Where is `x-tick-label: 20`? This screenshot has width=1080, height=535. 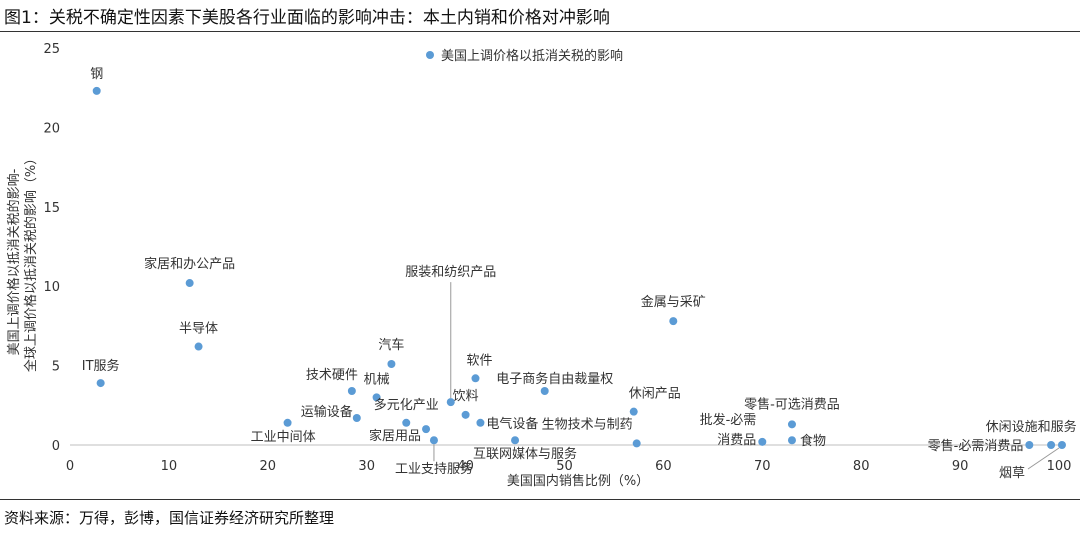
x-tick-label: 20 is located at coordinates (268, 466).